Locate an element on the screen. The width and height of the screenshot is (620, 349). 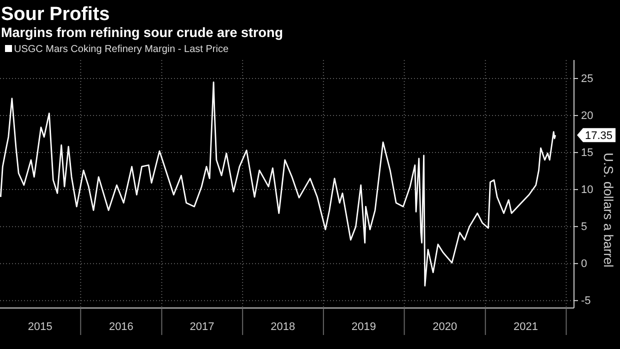
y-tick-label: 20 is located at coordinates (587, 116).